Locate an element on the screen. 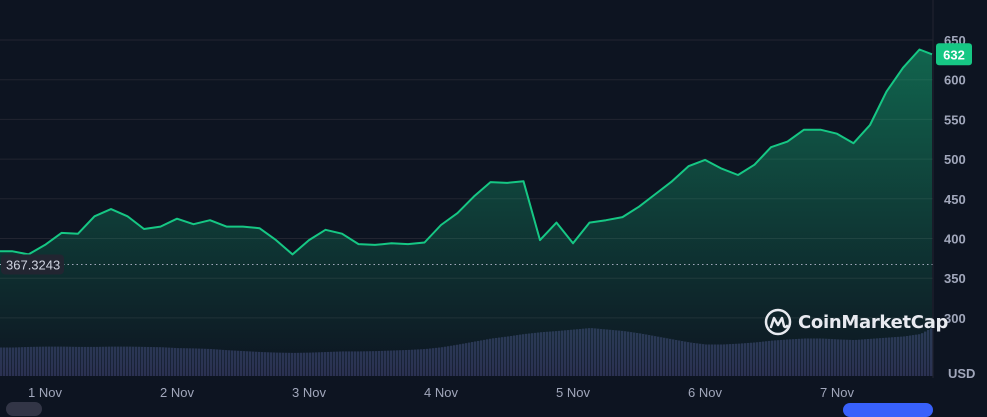  watermark-text: CoinMarketCap is located at coordinates (873, 322).